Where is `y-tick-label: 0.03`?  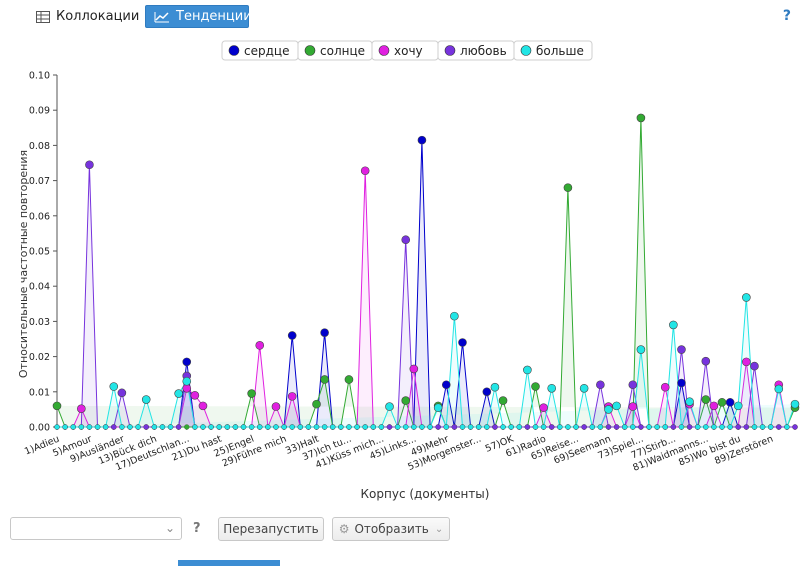 y-tick-label: 0.03 is located at coordinates (39, 322).